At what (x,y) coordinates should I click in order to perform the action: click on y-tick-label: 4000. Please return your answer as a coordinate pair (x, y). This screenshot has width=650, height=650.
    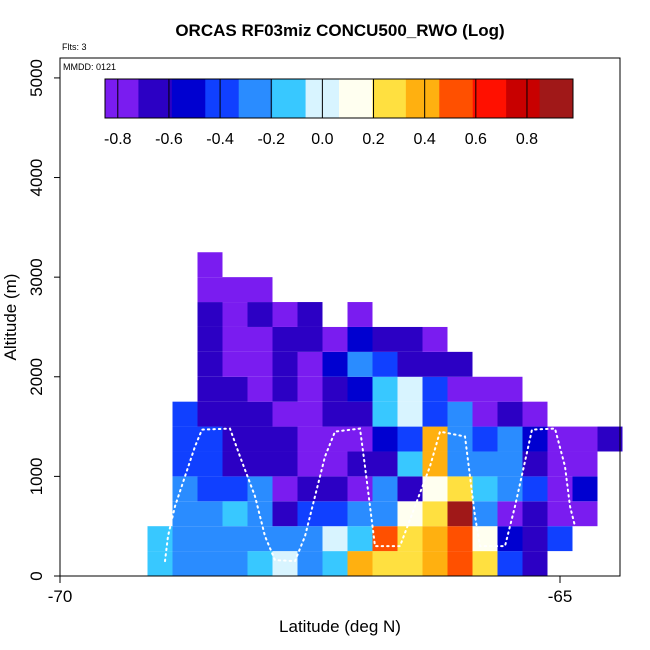
    Looking at the image, I should click on (36, 178).